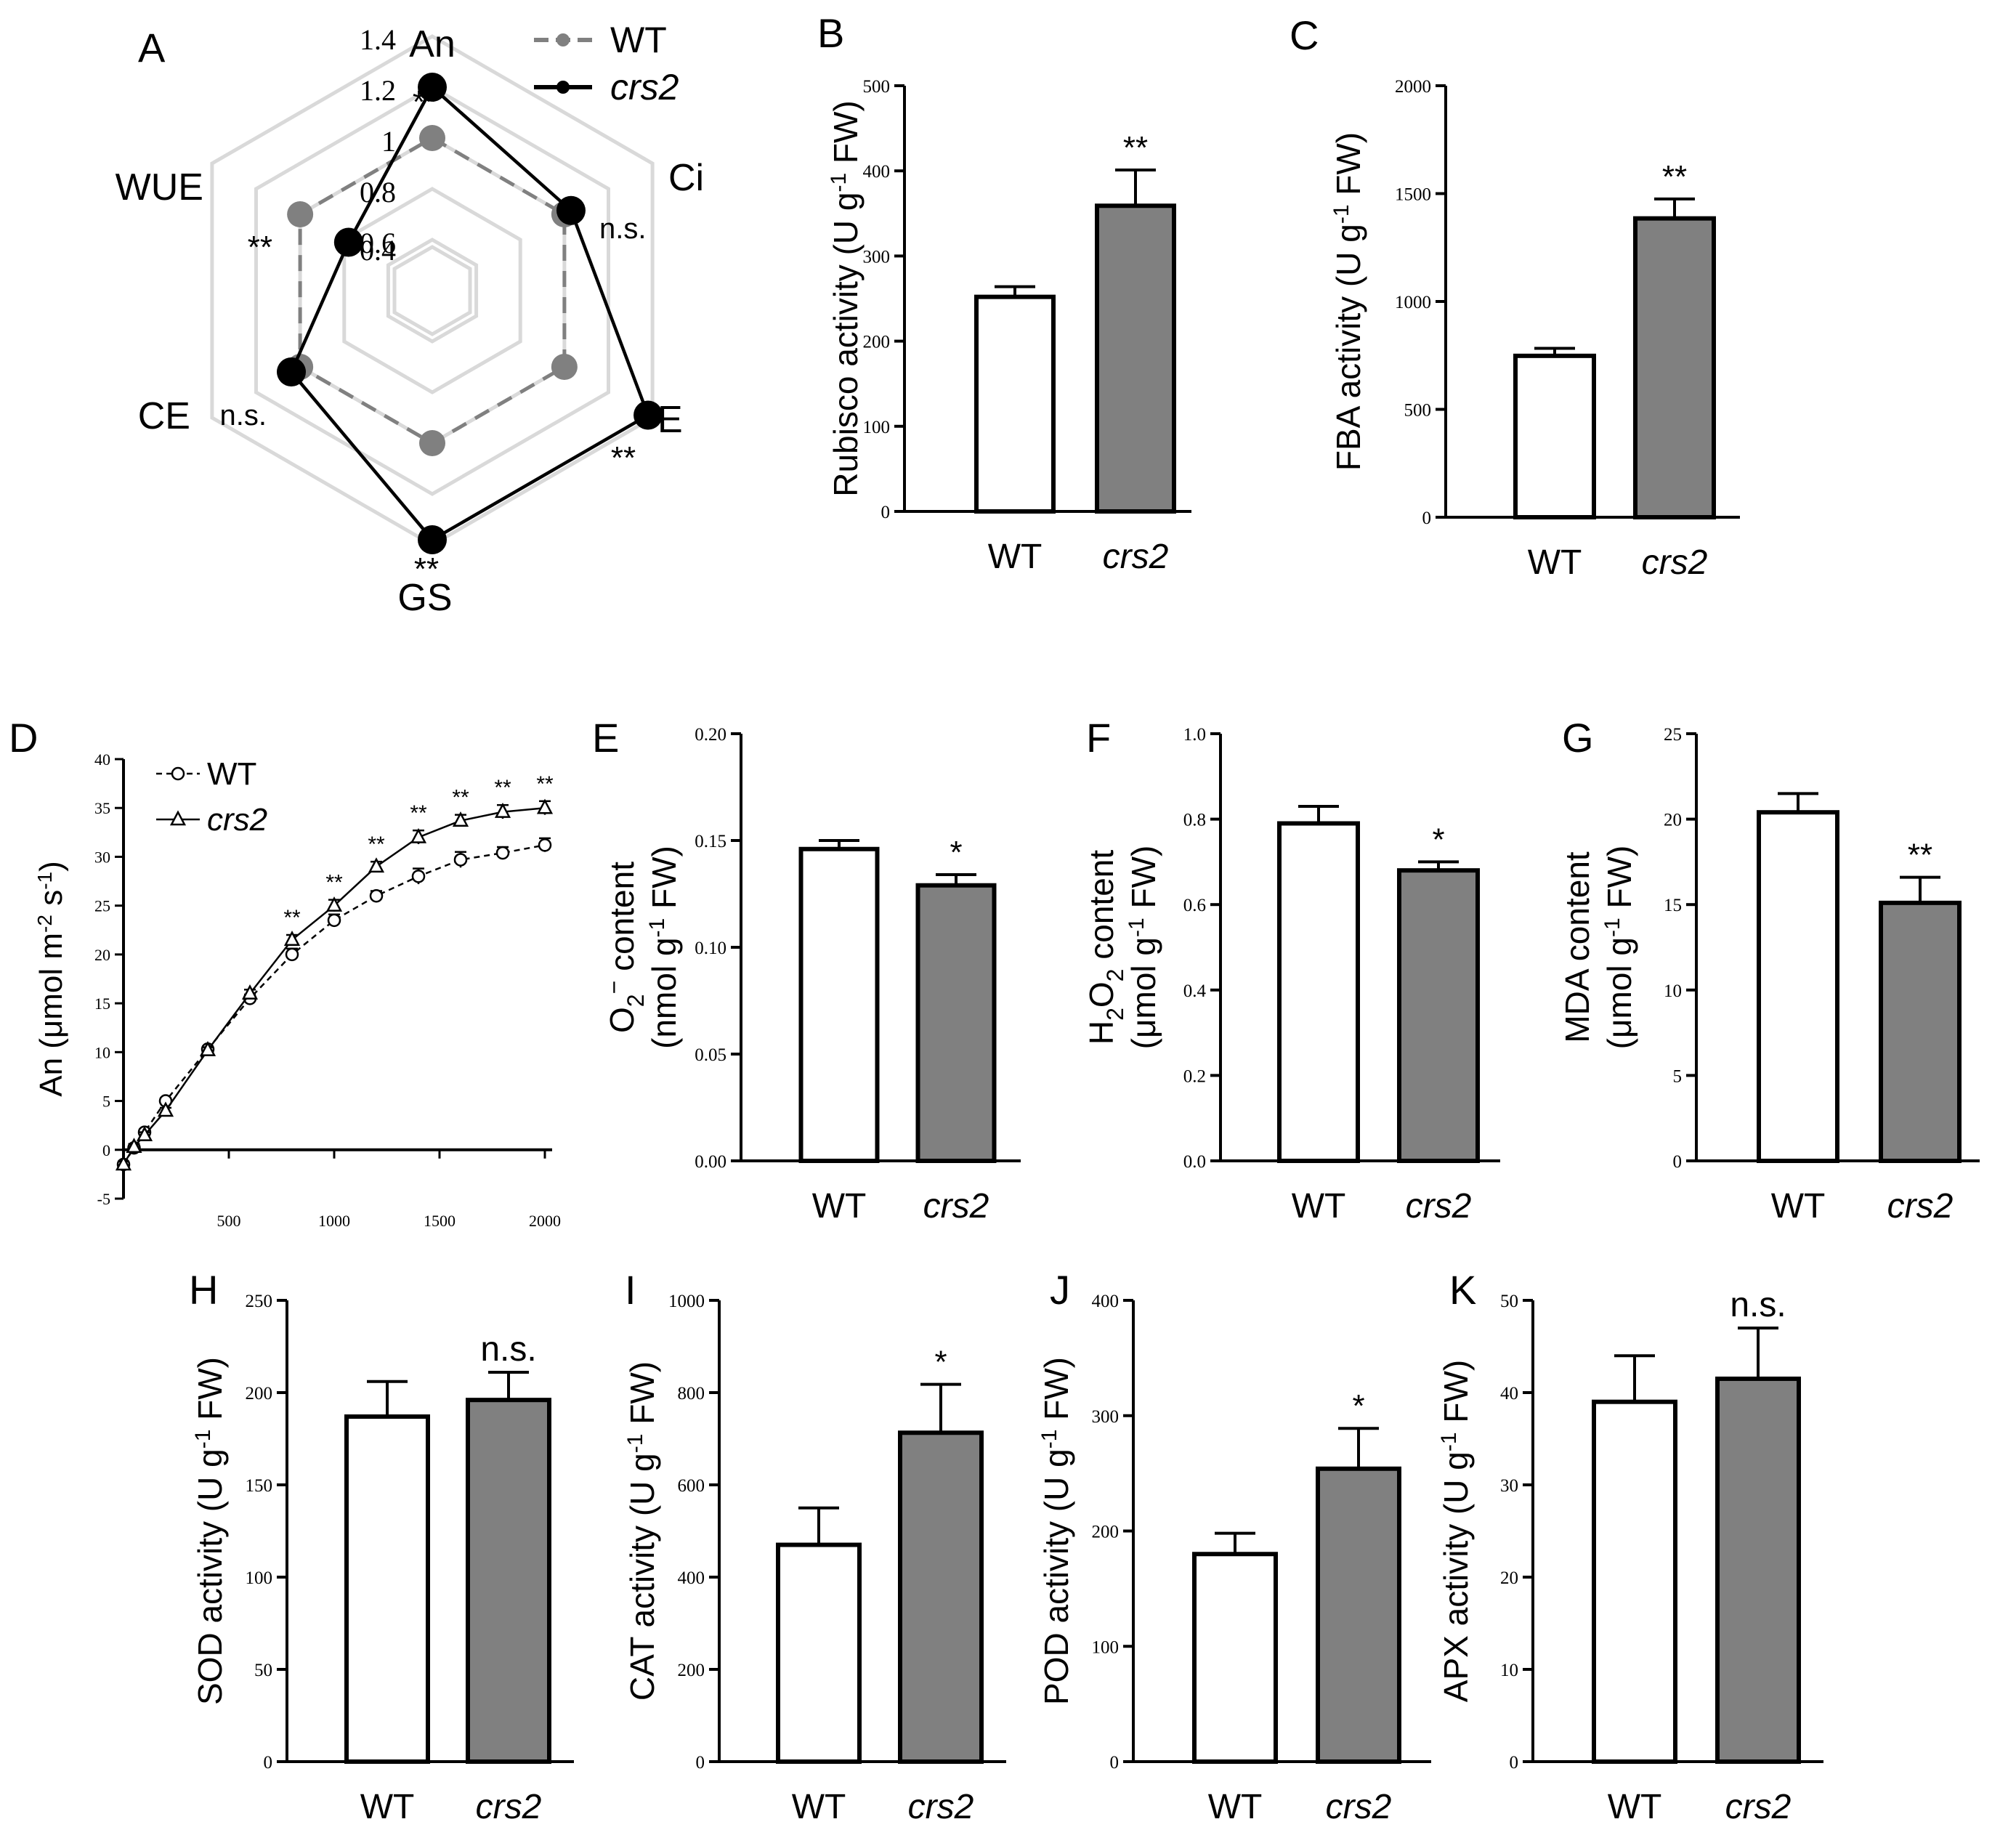 This screenshot has height=1843, width=2016. What do you see at coordinates (886, 512) in the screenshot?
I see `y-tick-label: 0` at bounding box center [886, 512].